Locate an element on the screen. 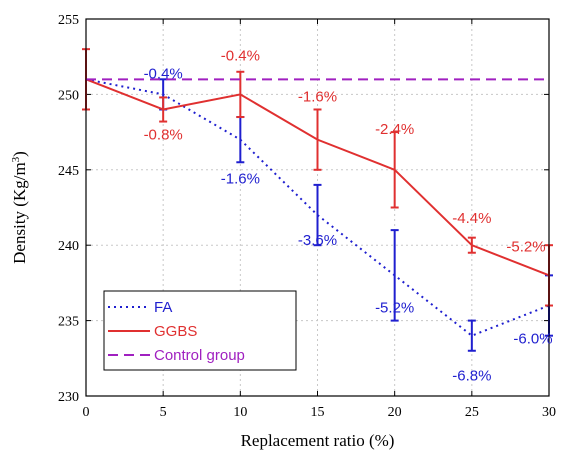  y-tick-label: 240 is located at coordinates (68, 246).